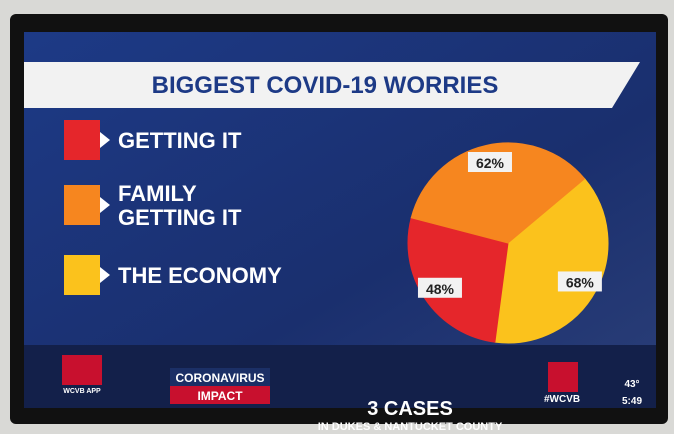 The image size is (674, 434). I want to click on segment-bottom-box, so click(220, 395).